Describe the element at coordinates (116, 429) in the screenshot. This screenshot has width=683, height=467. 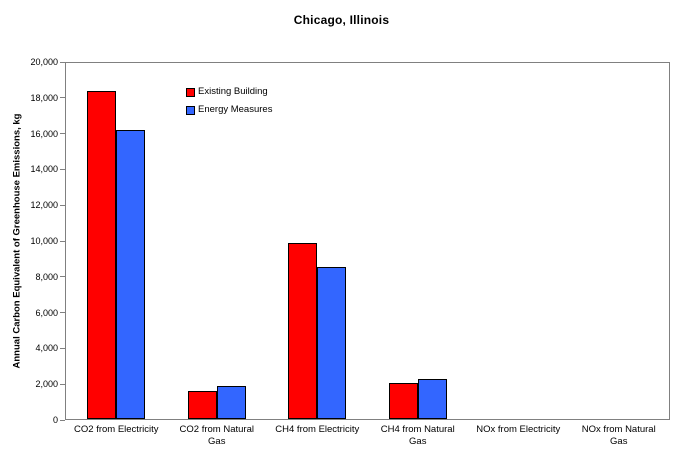
I see `x-tick-label-co2-from-electricity: CO2 from Electricity` at that location.